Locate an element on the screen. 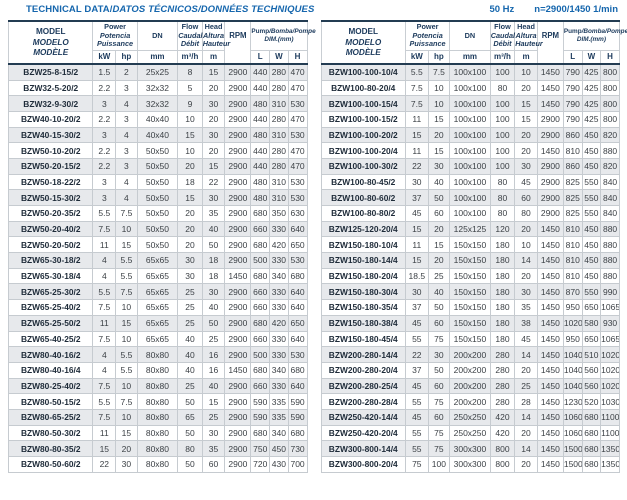 Image resolution: width=627 pixels, height=500 pixels. model-cell: BZW65-30-18/4 is located at coordinates (50, 276).